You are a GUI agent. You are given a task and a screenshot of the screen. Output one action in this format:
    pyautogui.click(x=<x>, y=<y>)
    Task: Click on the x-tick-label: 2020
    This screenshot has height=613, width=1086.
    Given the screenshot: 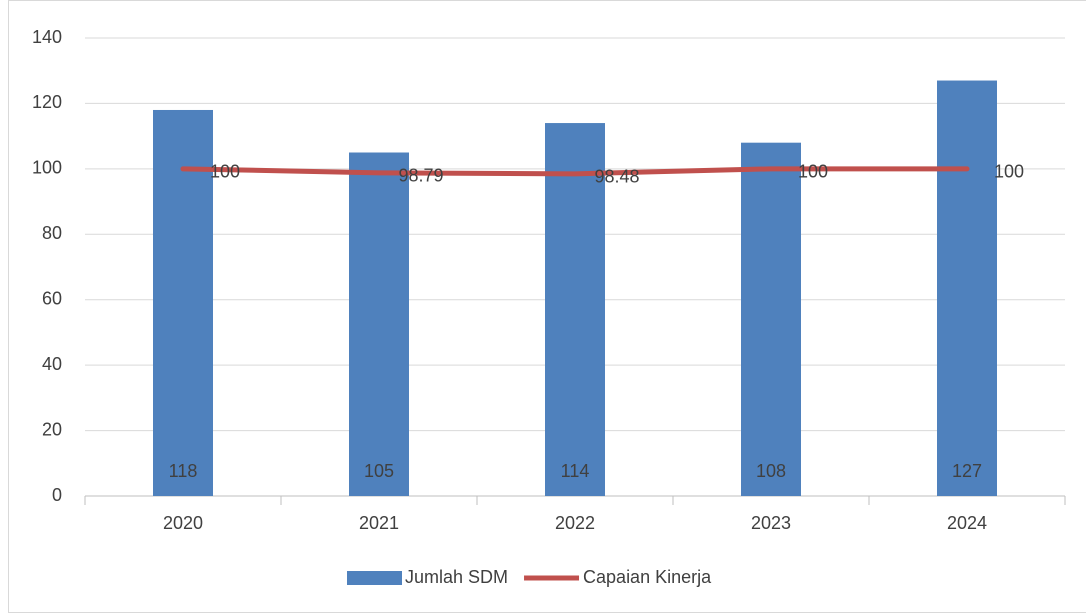 What is the action you would take?
    pyautogui.click(x=183, y=523)
    